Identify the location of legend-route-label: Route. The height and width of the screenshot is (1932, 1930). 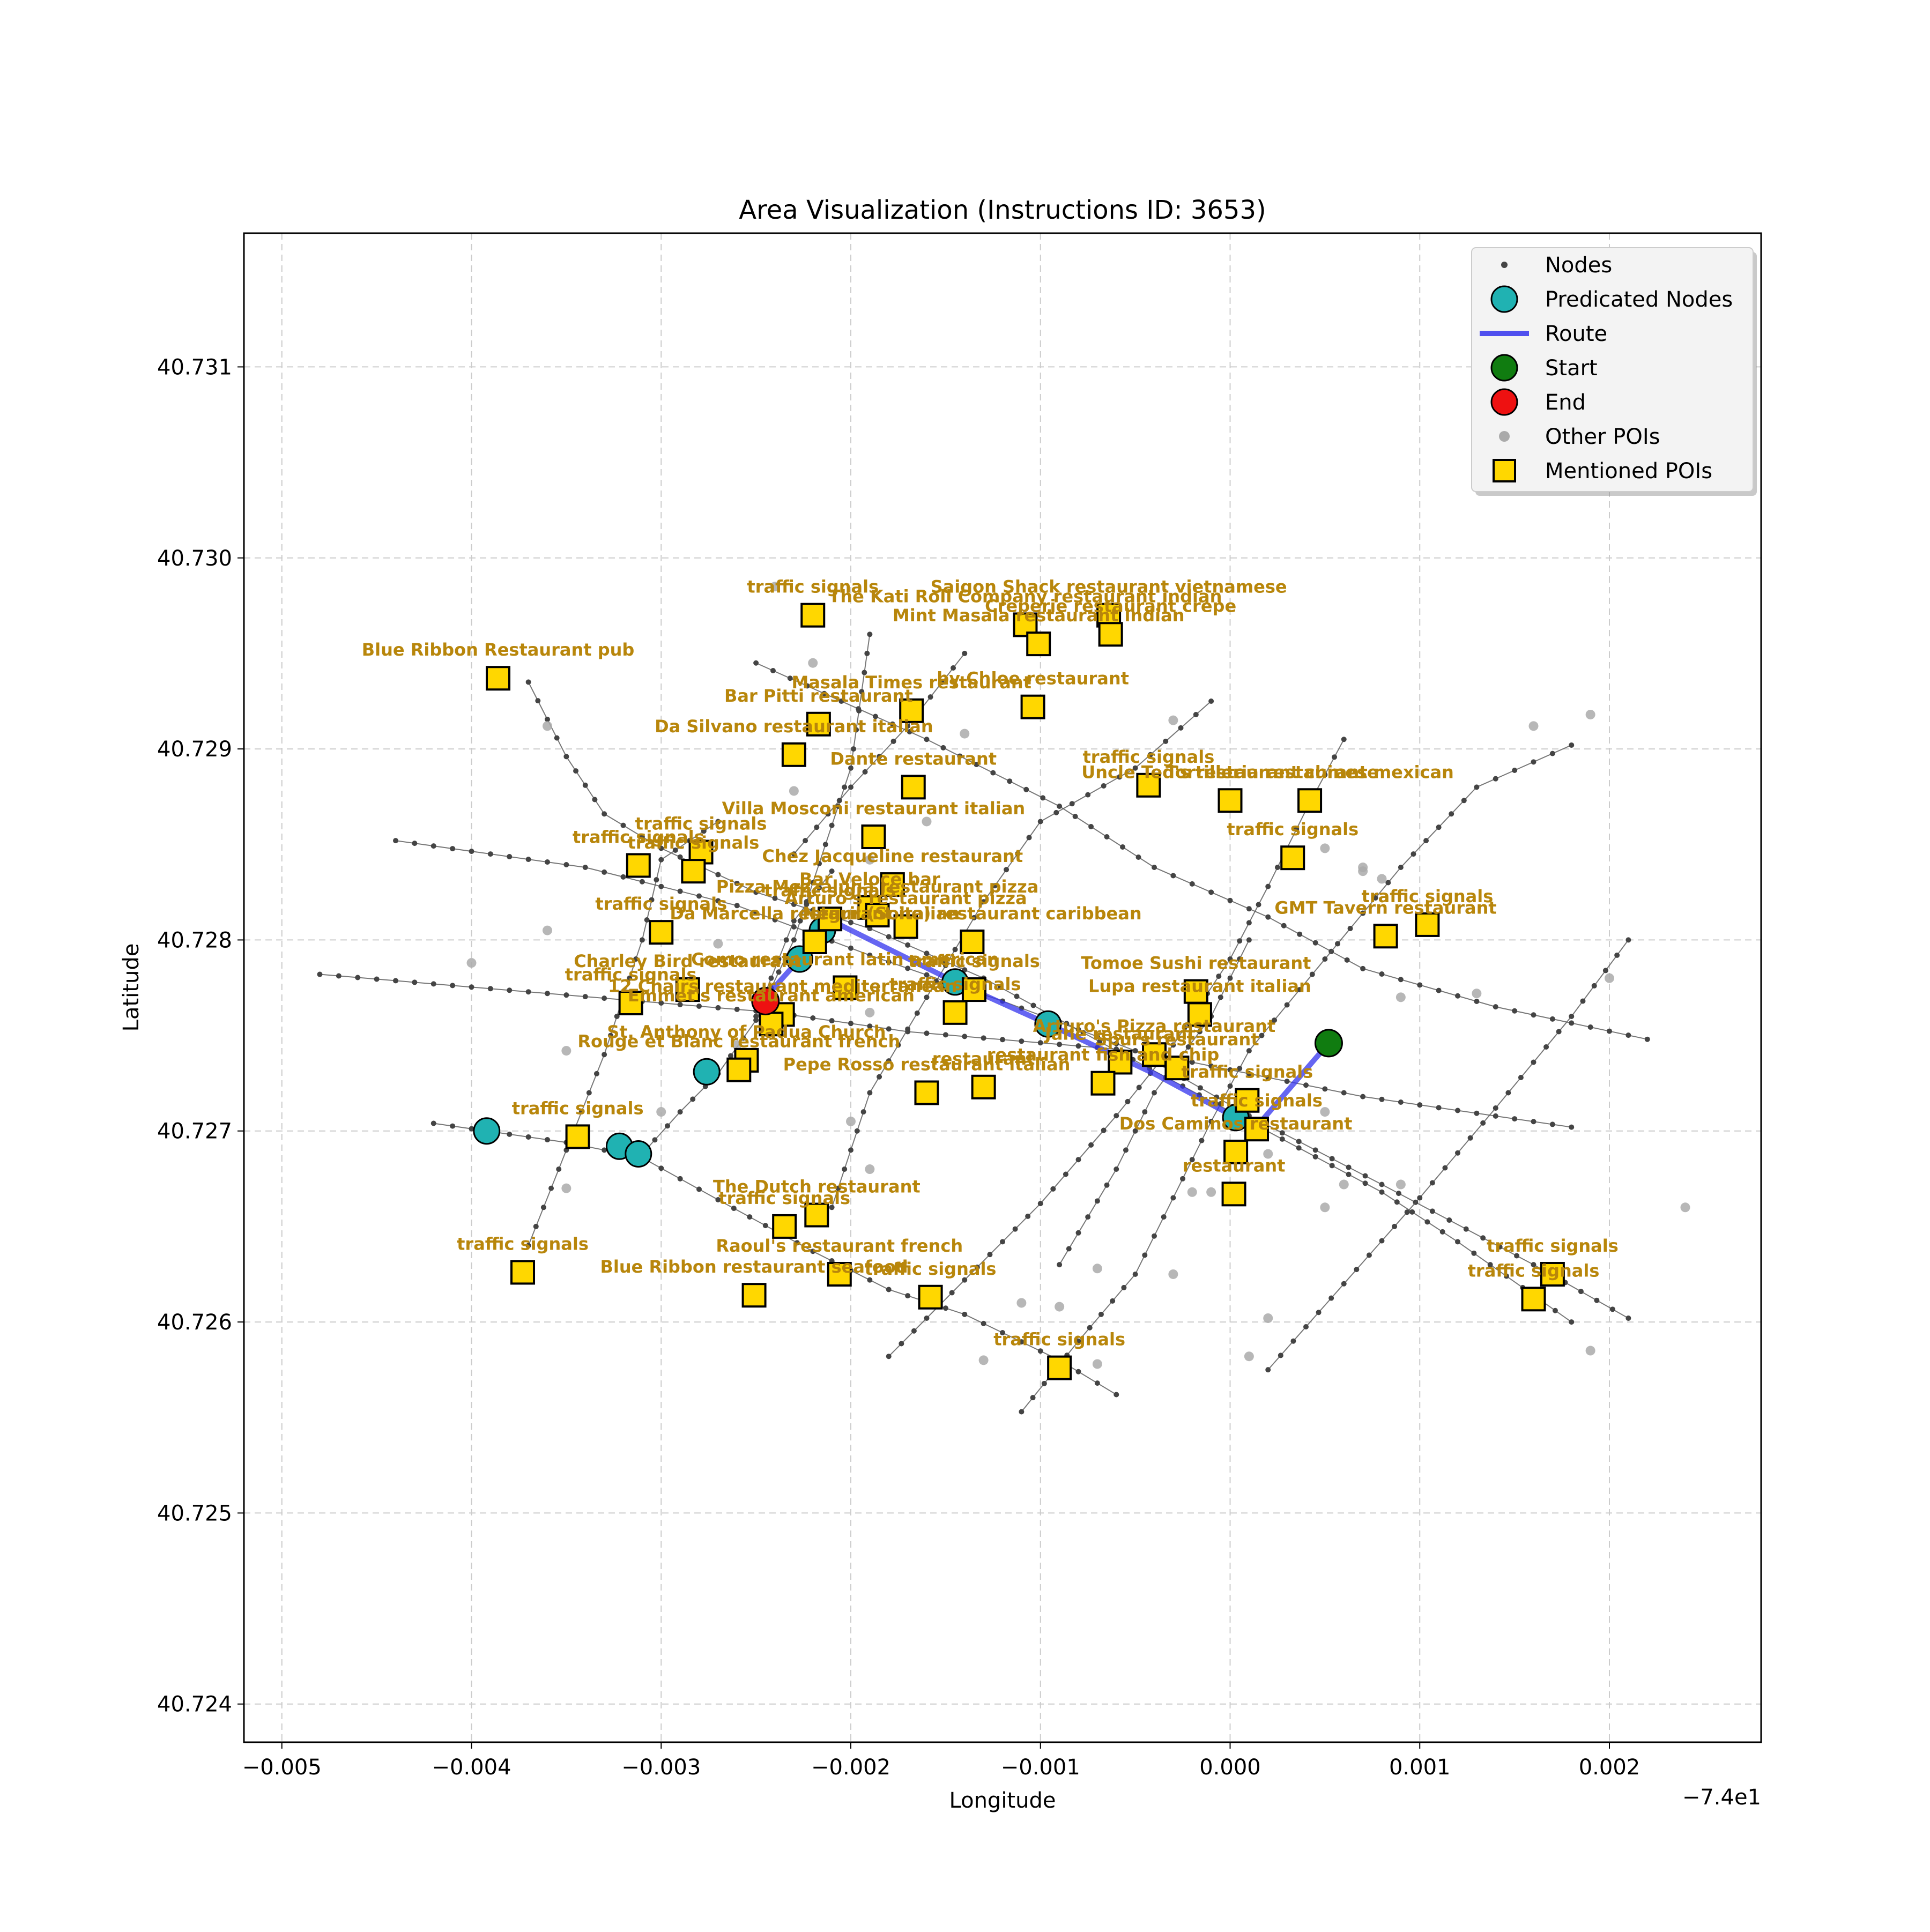
(1576, 334).